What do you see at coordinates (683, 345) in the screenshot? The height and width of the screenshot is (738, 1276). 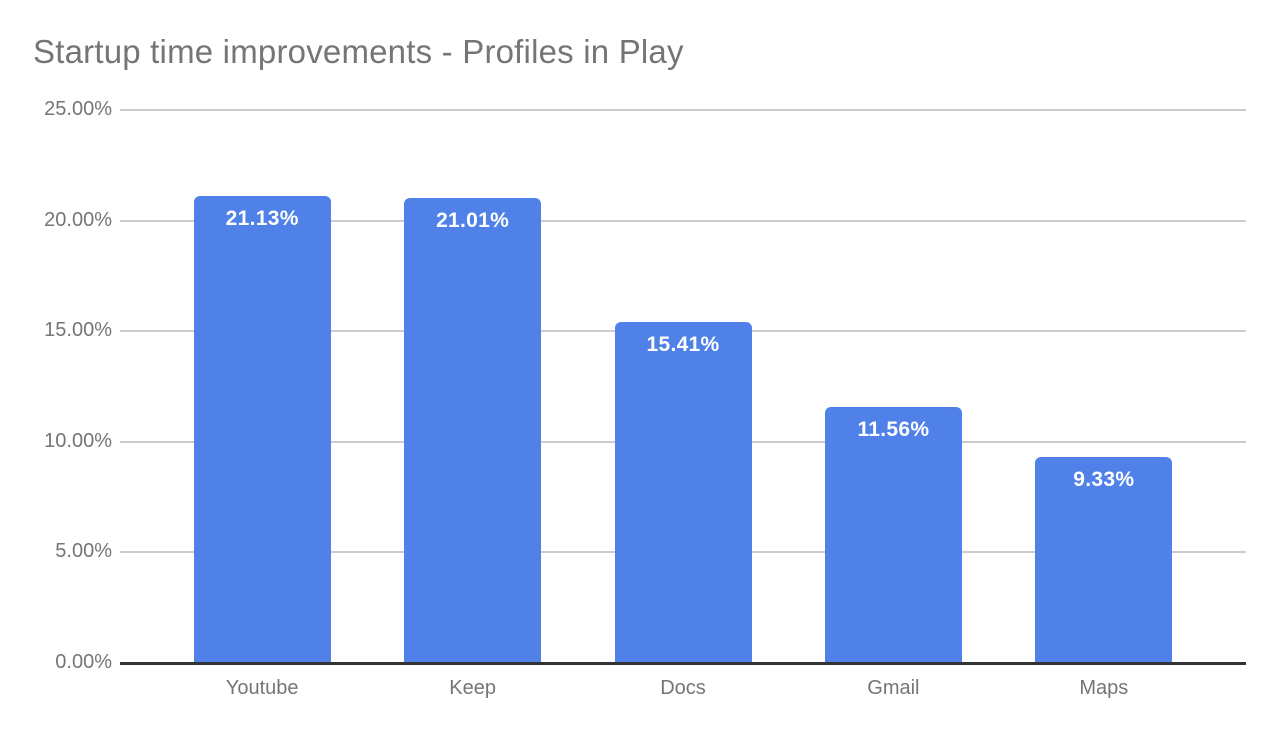 I see `bar-value-label: 15.41%` at bounding box center [683, 345].